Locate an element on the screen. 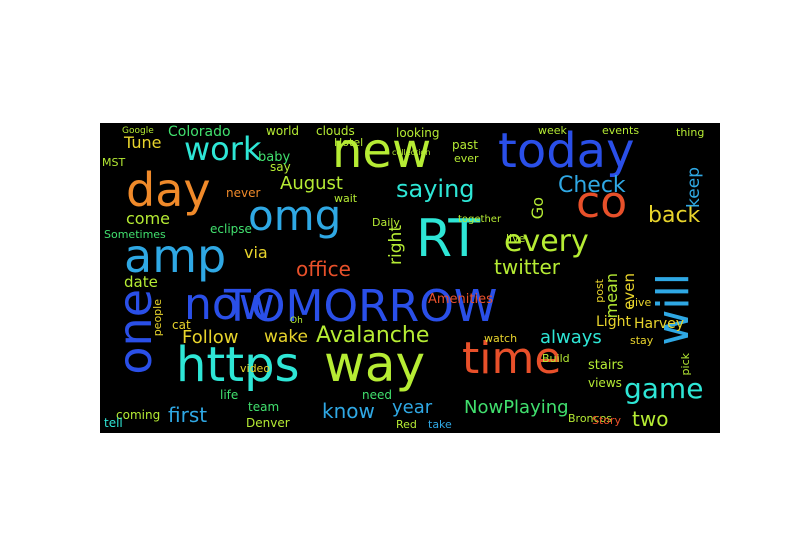  word-https: https is located at coordinates (238, 365).